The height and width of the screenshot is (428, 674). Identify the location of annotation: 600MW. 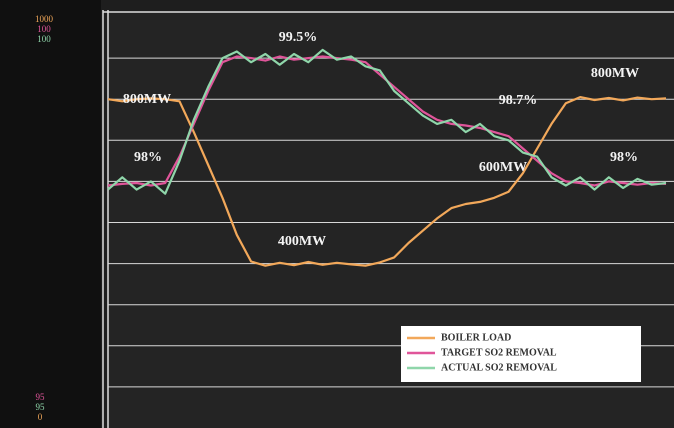
(503, 167).